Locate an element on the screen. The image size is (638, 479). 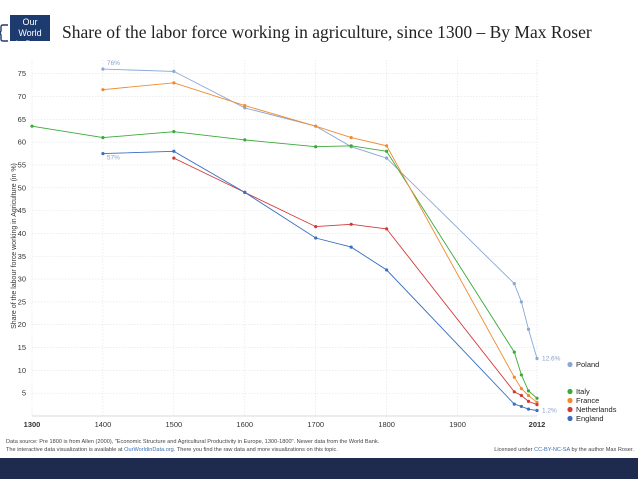
y-tick-label: 50 is located at coordinates (22, 187).